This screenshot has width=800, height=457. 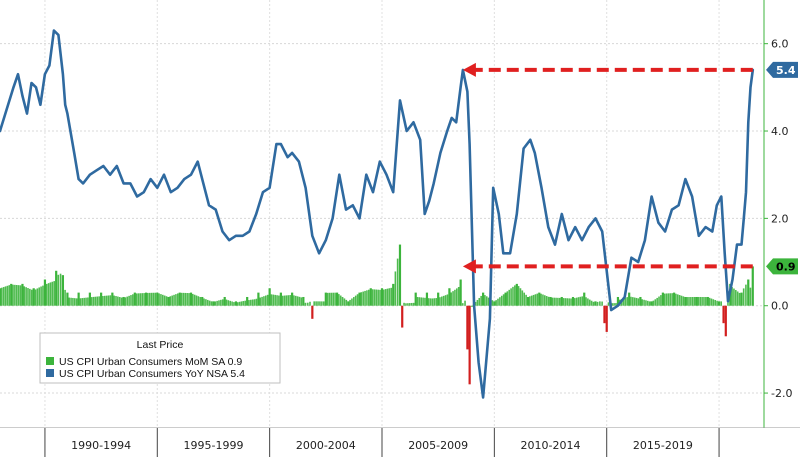 I want to click on period-label-2: 2000-2004, so click(x=326, y=445).